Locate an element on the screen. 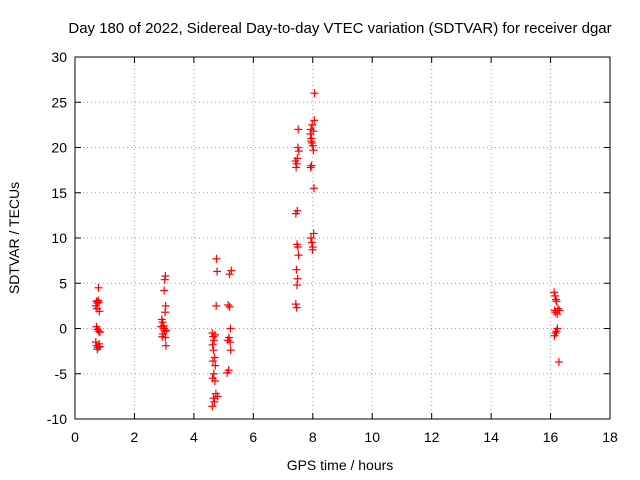  y-tick-label: 25 is located at coordinates (59, 102).